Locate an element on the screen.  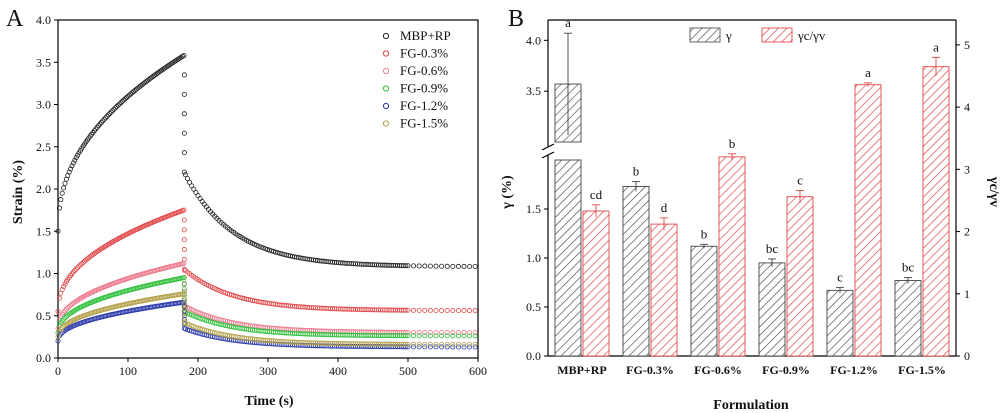
panel-b-significance-label-gamma: b is located at coordinates (704, 233).